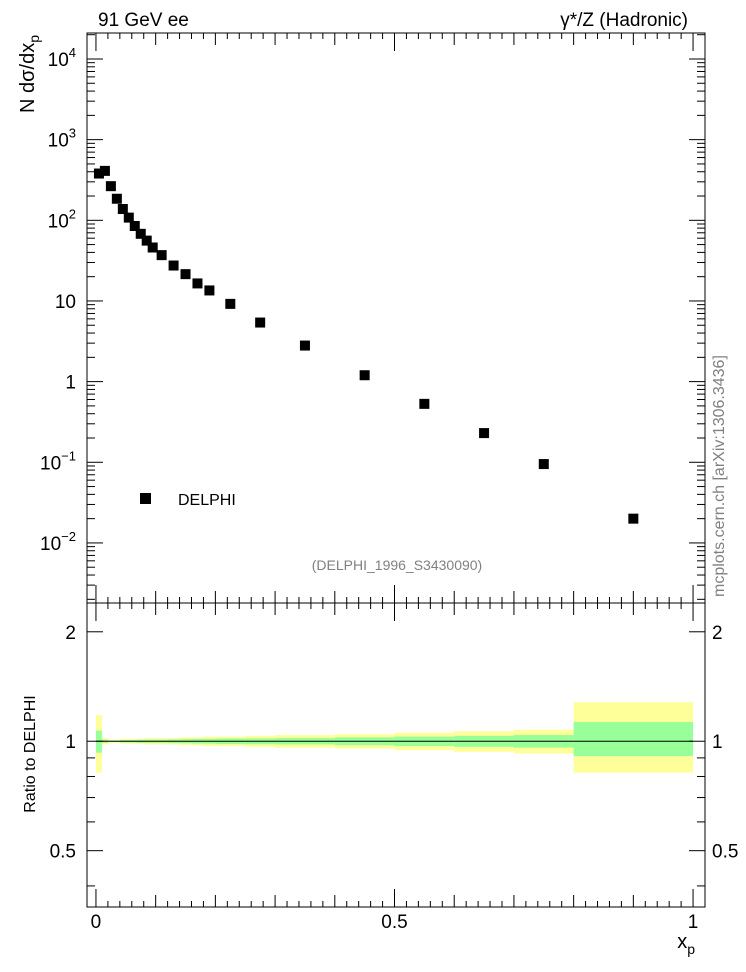 The image size is (746, 972). Describe the element at coordinates (30, 753) in the screenshot. I see `ratio-ylabel: Ratio to DELPHI` at that location.